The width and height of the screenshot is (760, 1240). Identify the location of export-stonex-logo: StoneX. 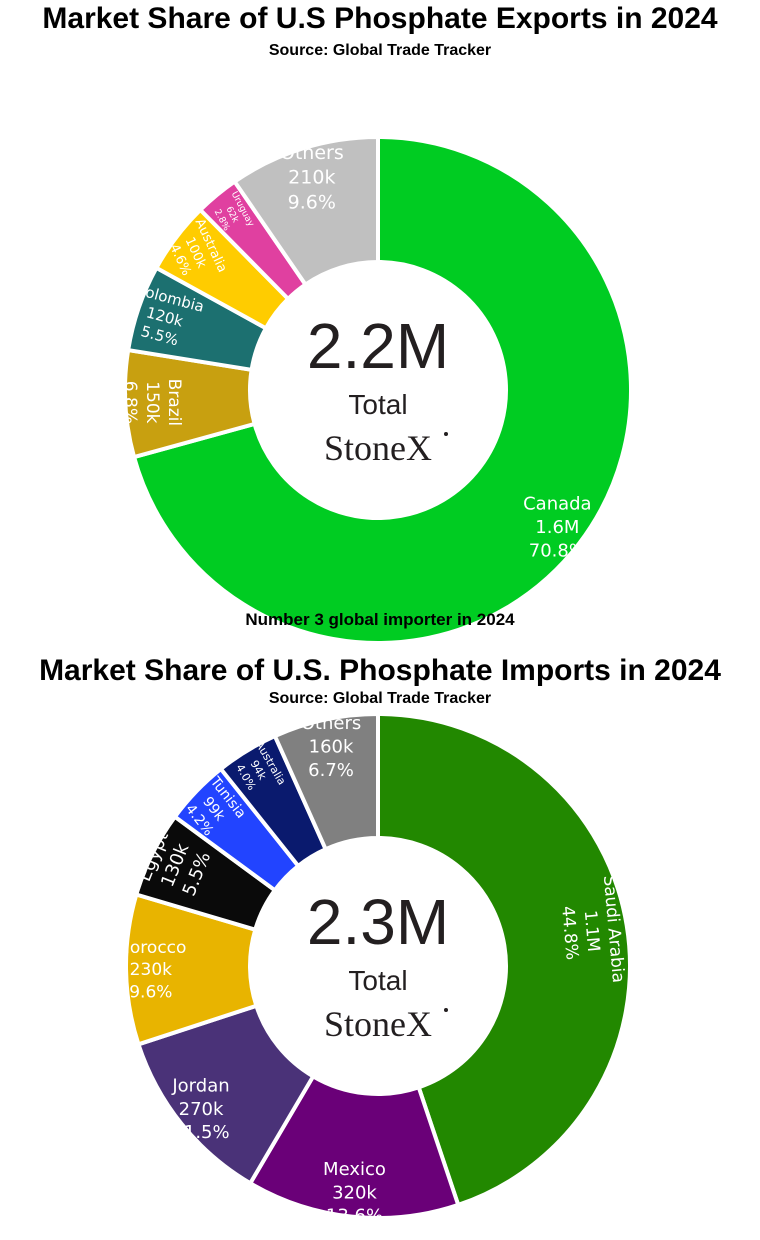
(378, 448).